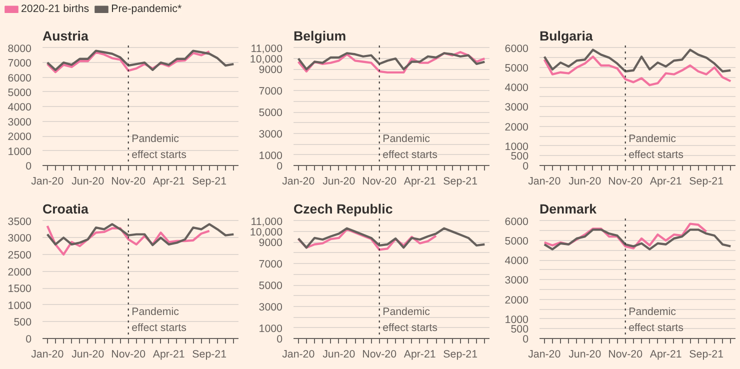 The image size is (740, 369). What do you see at coordinates (320, 36) in the screenshot?
I see `chart-title: Belgium` at bounding box center [320, 36].